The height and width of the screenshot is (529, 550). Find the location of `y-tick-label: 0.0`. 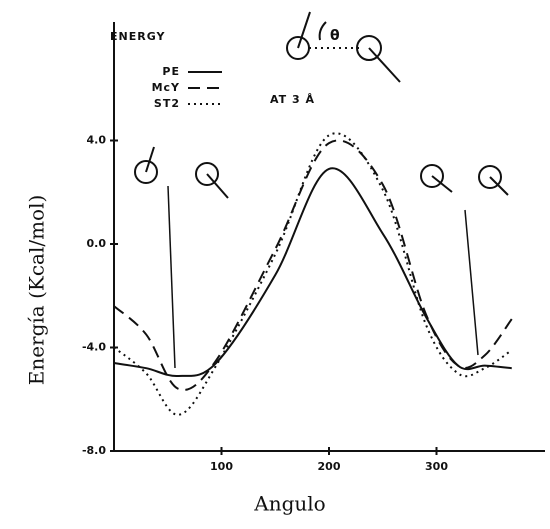

y-tick-label: 0.0 is located at coordinates (97, 243).